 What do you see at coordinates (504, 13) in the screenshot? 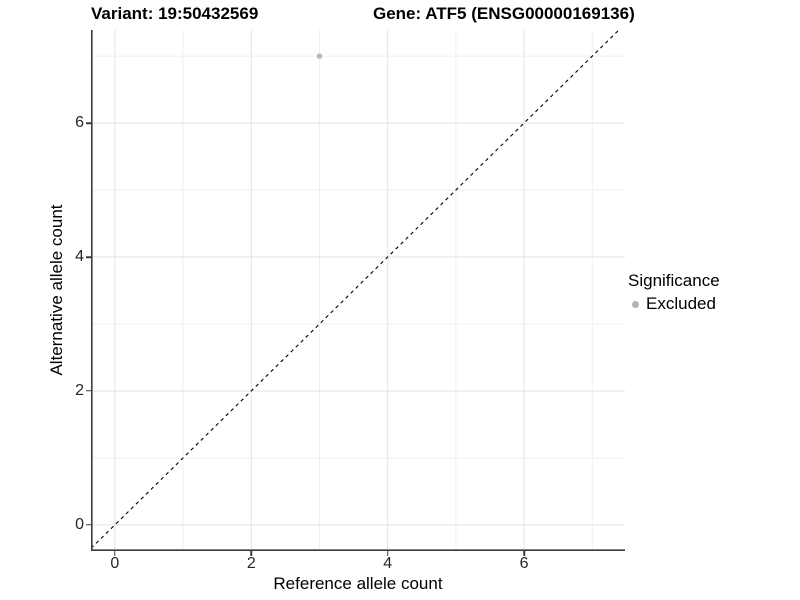
I see `plot-title-gene: Gene: ATF5 (ENSG00000169136)` at bounding box center [504, 13].